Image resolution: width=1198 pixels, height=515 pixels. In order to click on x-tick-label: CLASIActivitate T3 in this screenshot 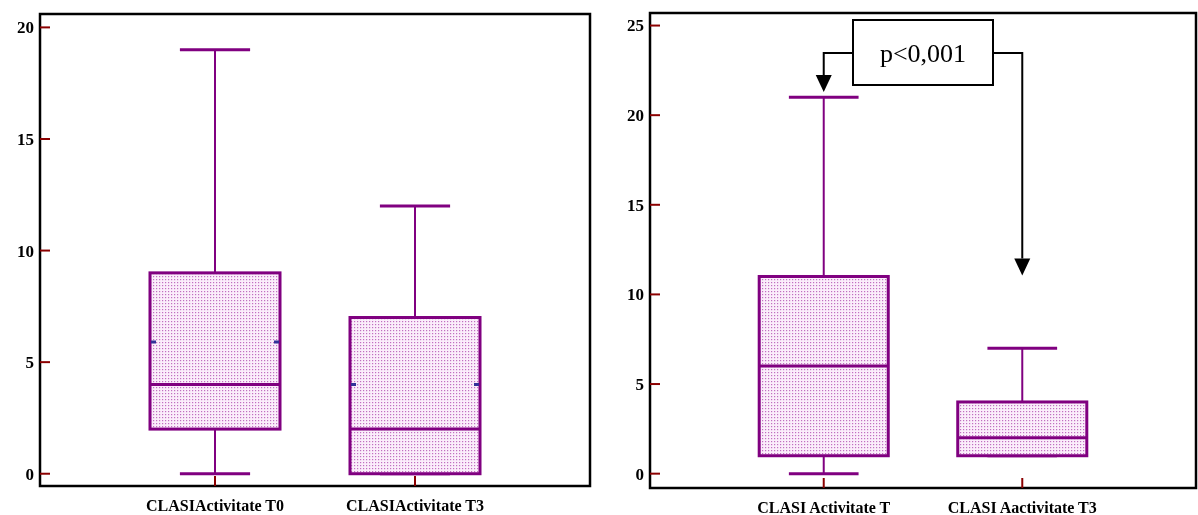, I will do `click(415, 505)`.